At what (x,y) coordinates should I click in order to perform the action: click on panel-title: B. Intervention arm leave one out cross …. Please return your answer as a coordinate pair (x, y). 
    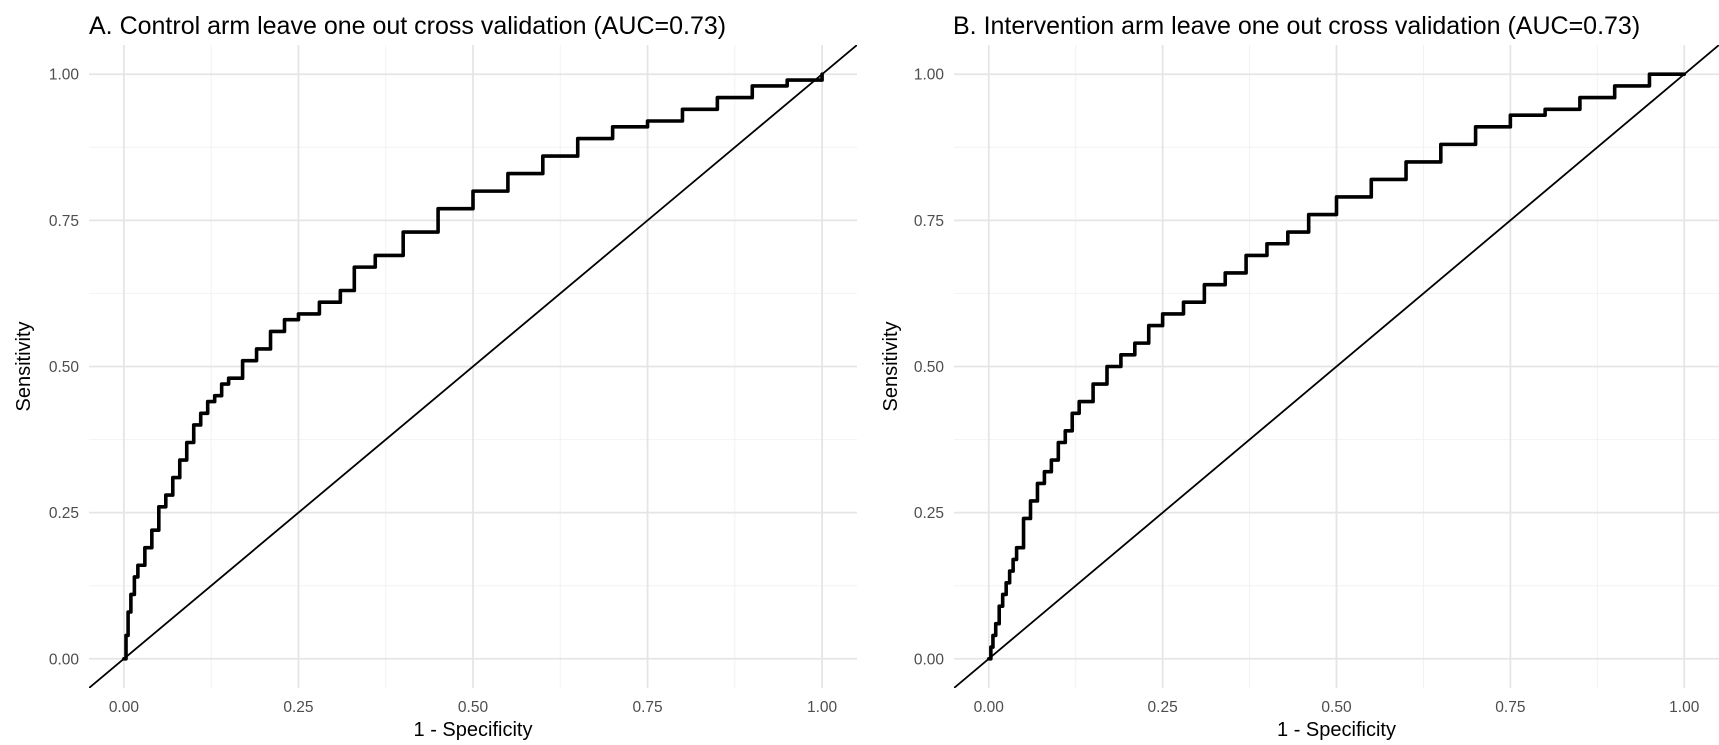
    Looking at the image, I should click on (1296, 26).